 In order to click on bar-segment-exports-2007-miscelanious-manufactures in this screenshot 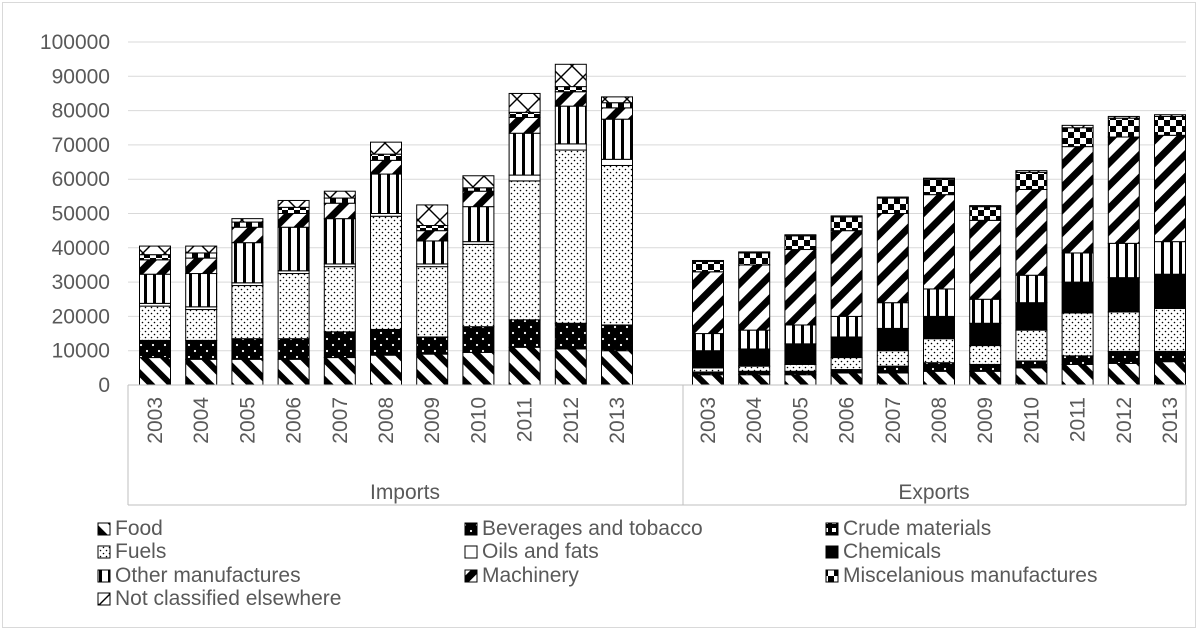, I will do `click(892, 206)`.